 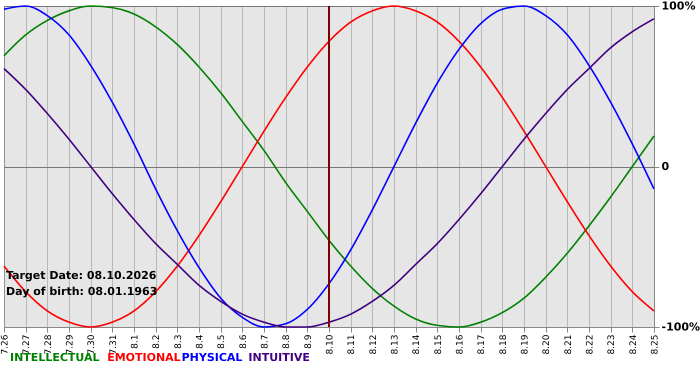 What do you see at coordinates (179, 341) in the screenshot?
I see `x-tick-label: 8.3` at bounding box center [179, 341].